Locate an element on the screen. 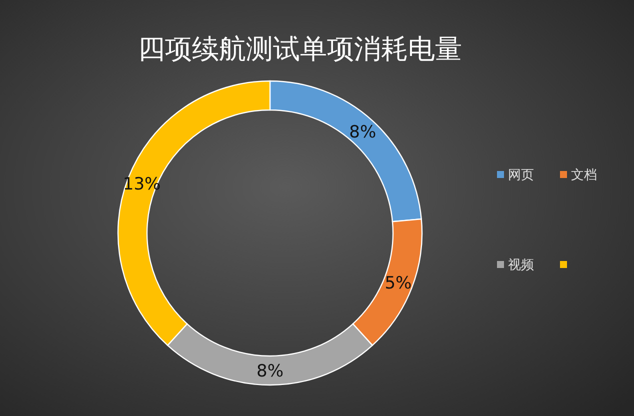 The image size is (634, 416). data-label: 5% is located at coordinates (398, 284).